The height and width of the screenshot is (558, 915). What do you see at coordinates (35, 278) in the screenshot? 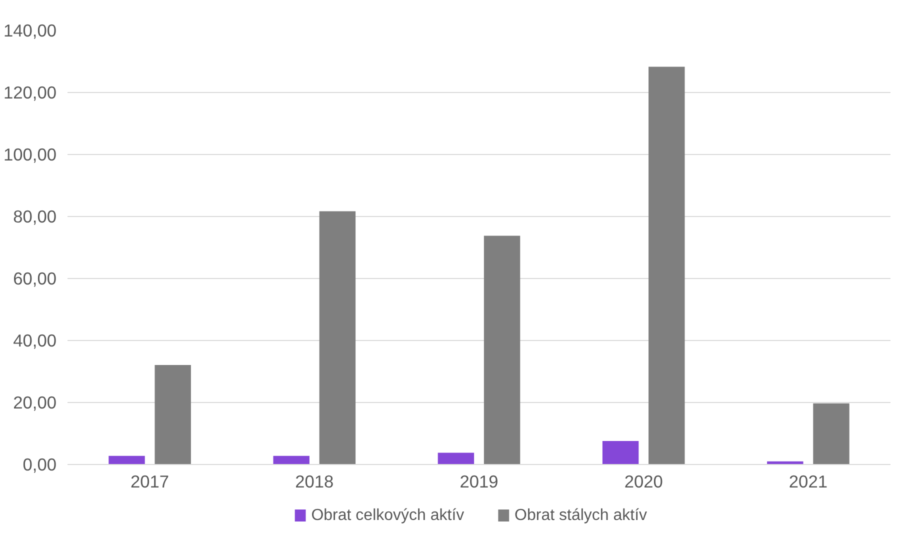
I see `y-tick-label: 60,00` at bounding box center [35, 278].